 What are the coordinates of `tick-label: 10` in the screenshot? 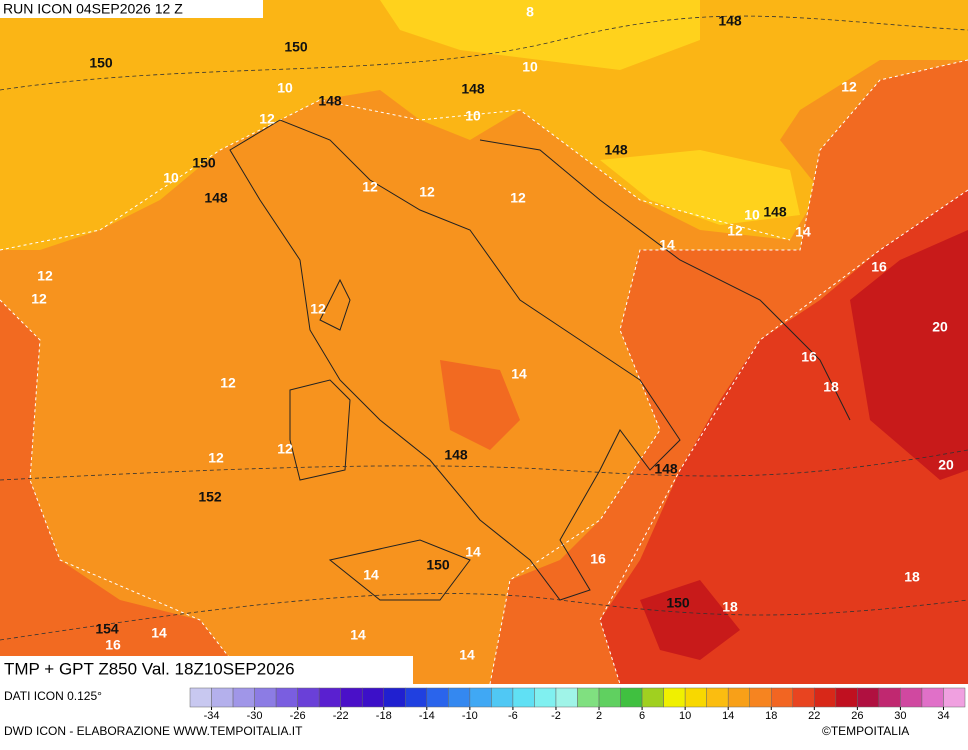 It's located at (685, 716).